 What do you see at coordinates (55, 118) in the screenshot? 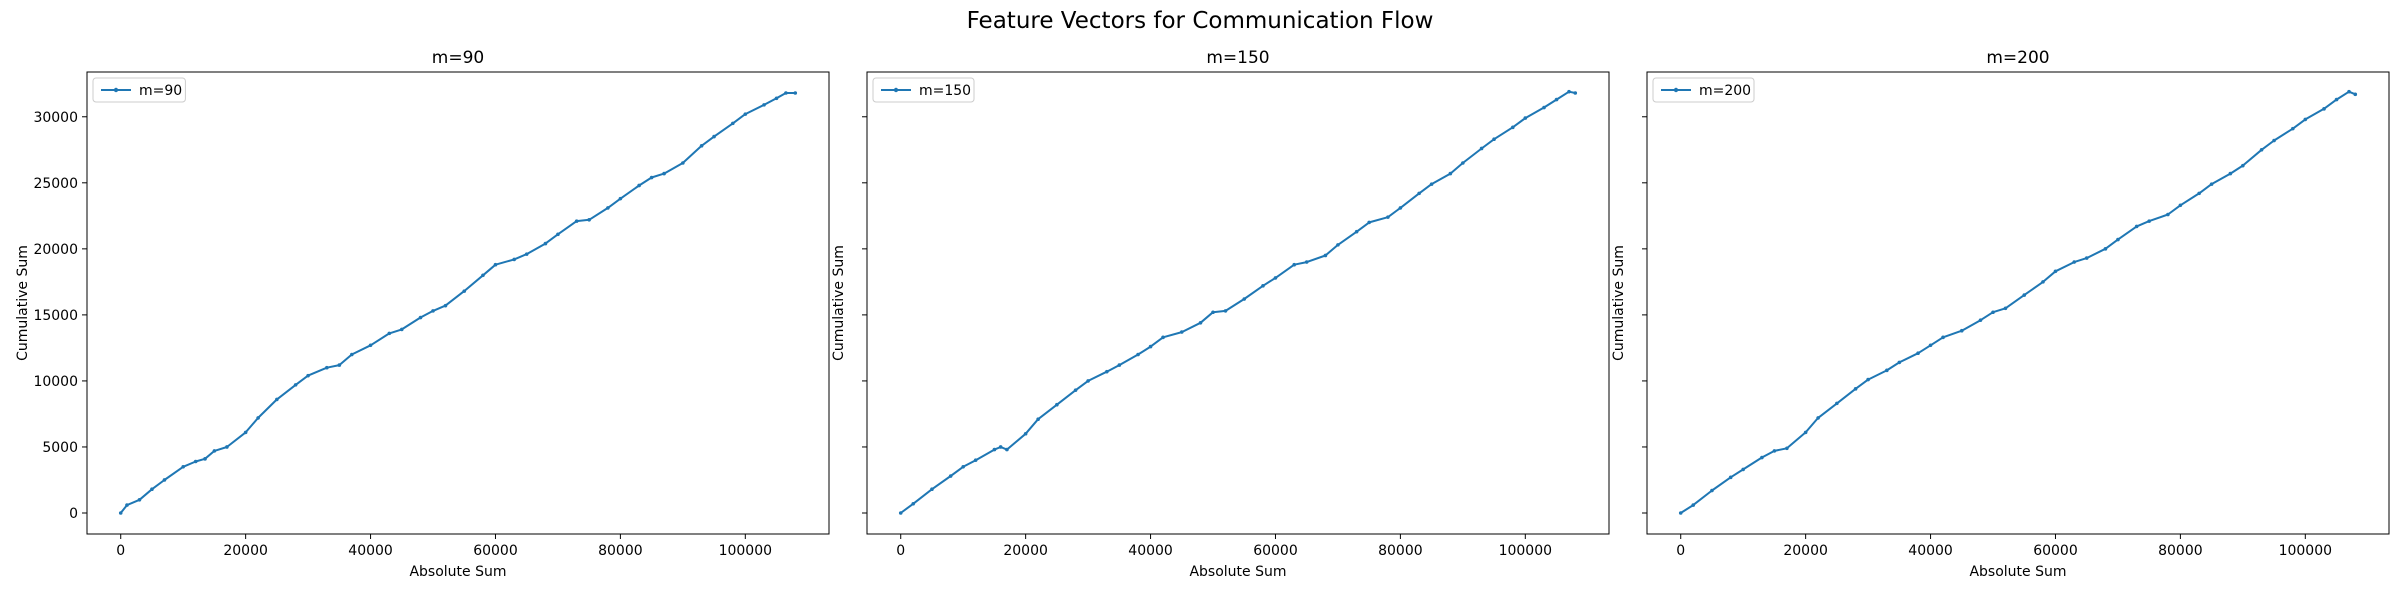
I see `y-tick-label: 30000` at bounding box center [55, 118].